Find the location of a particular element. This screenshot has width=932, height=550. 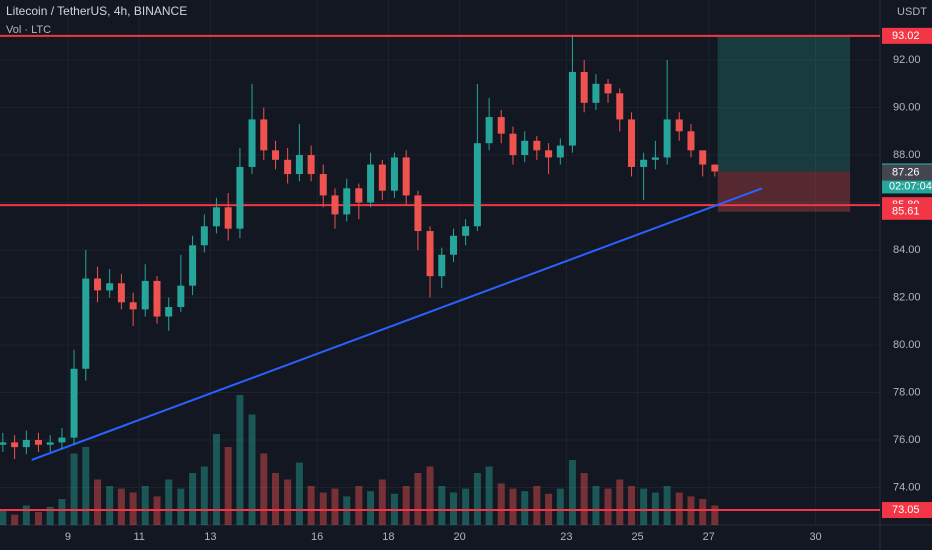

x-tick-label: 16 is located at coordinates (317, 537).